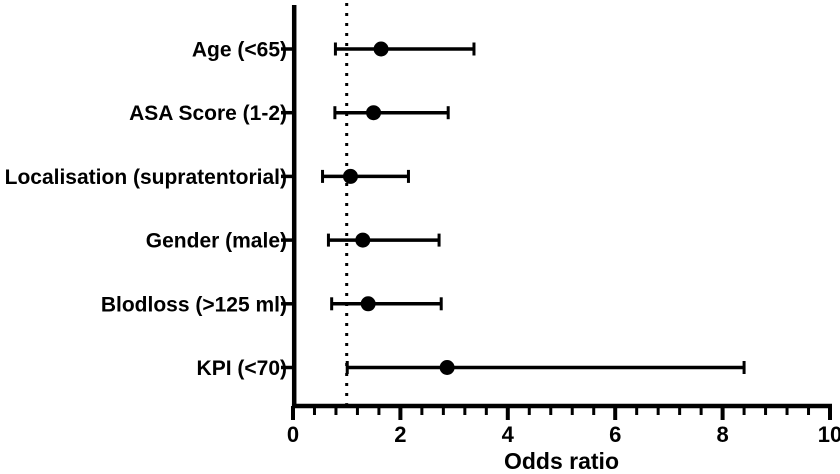 This screenshot has width=840, height=474. Describe the element at coordinates (216, 241) in the screenshot. I see `category-label: Gender (male)` at that location.